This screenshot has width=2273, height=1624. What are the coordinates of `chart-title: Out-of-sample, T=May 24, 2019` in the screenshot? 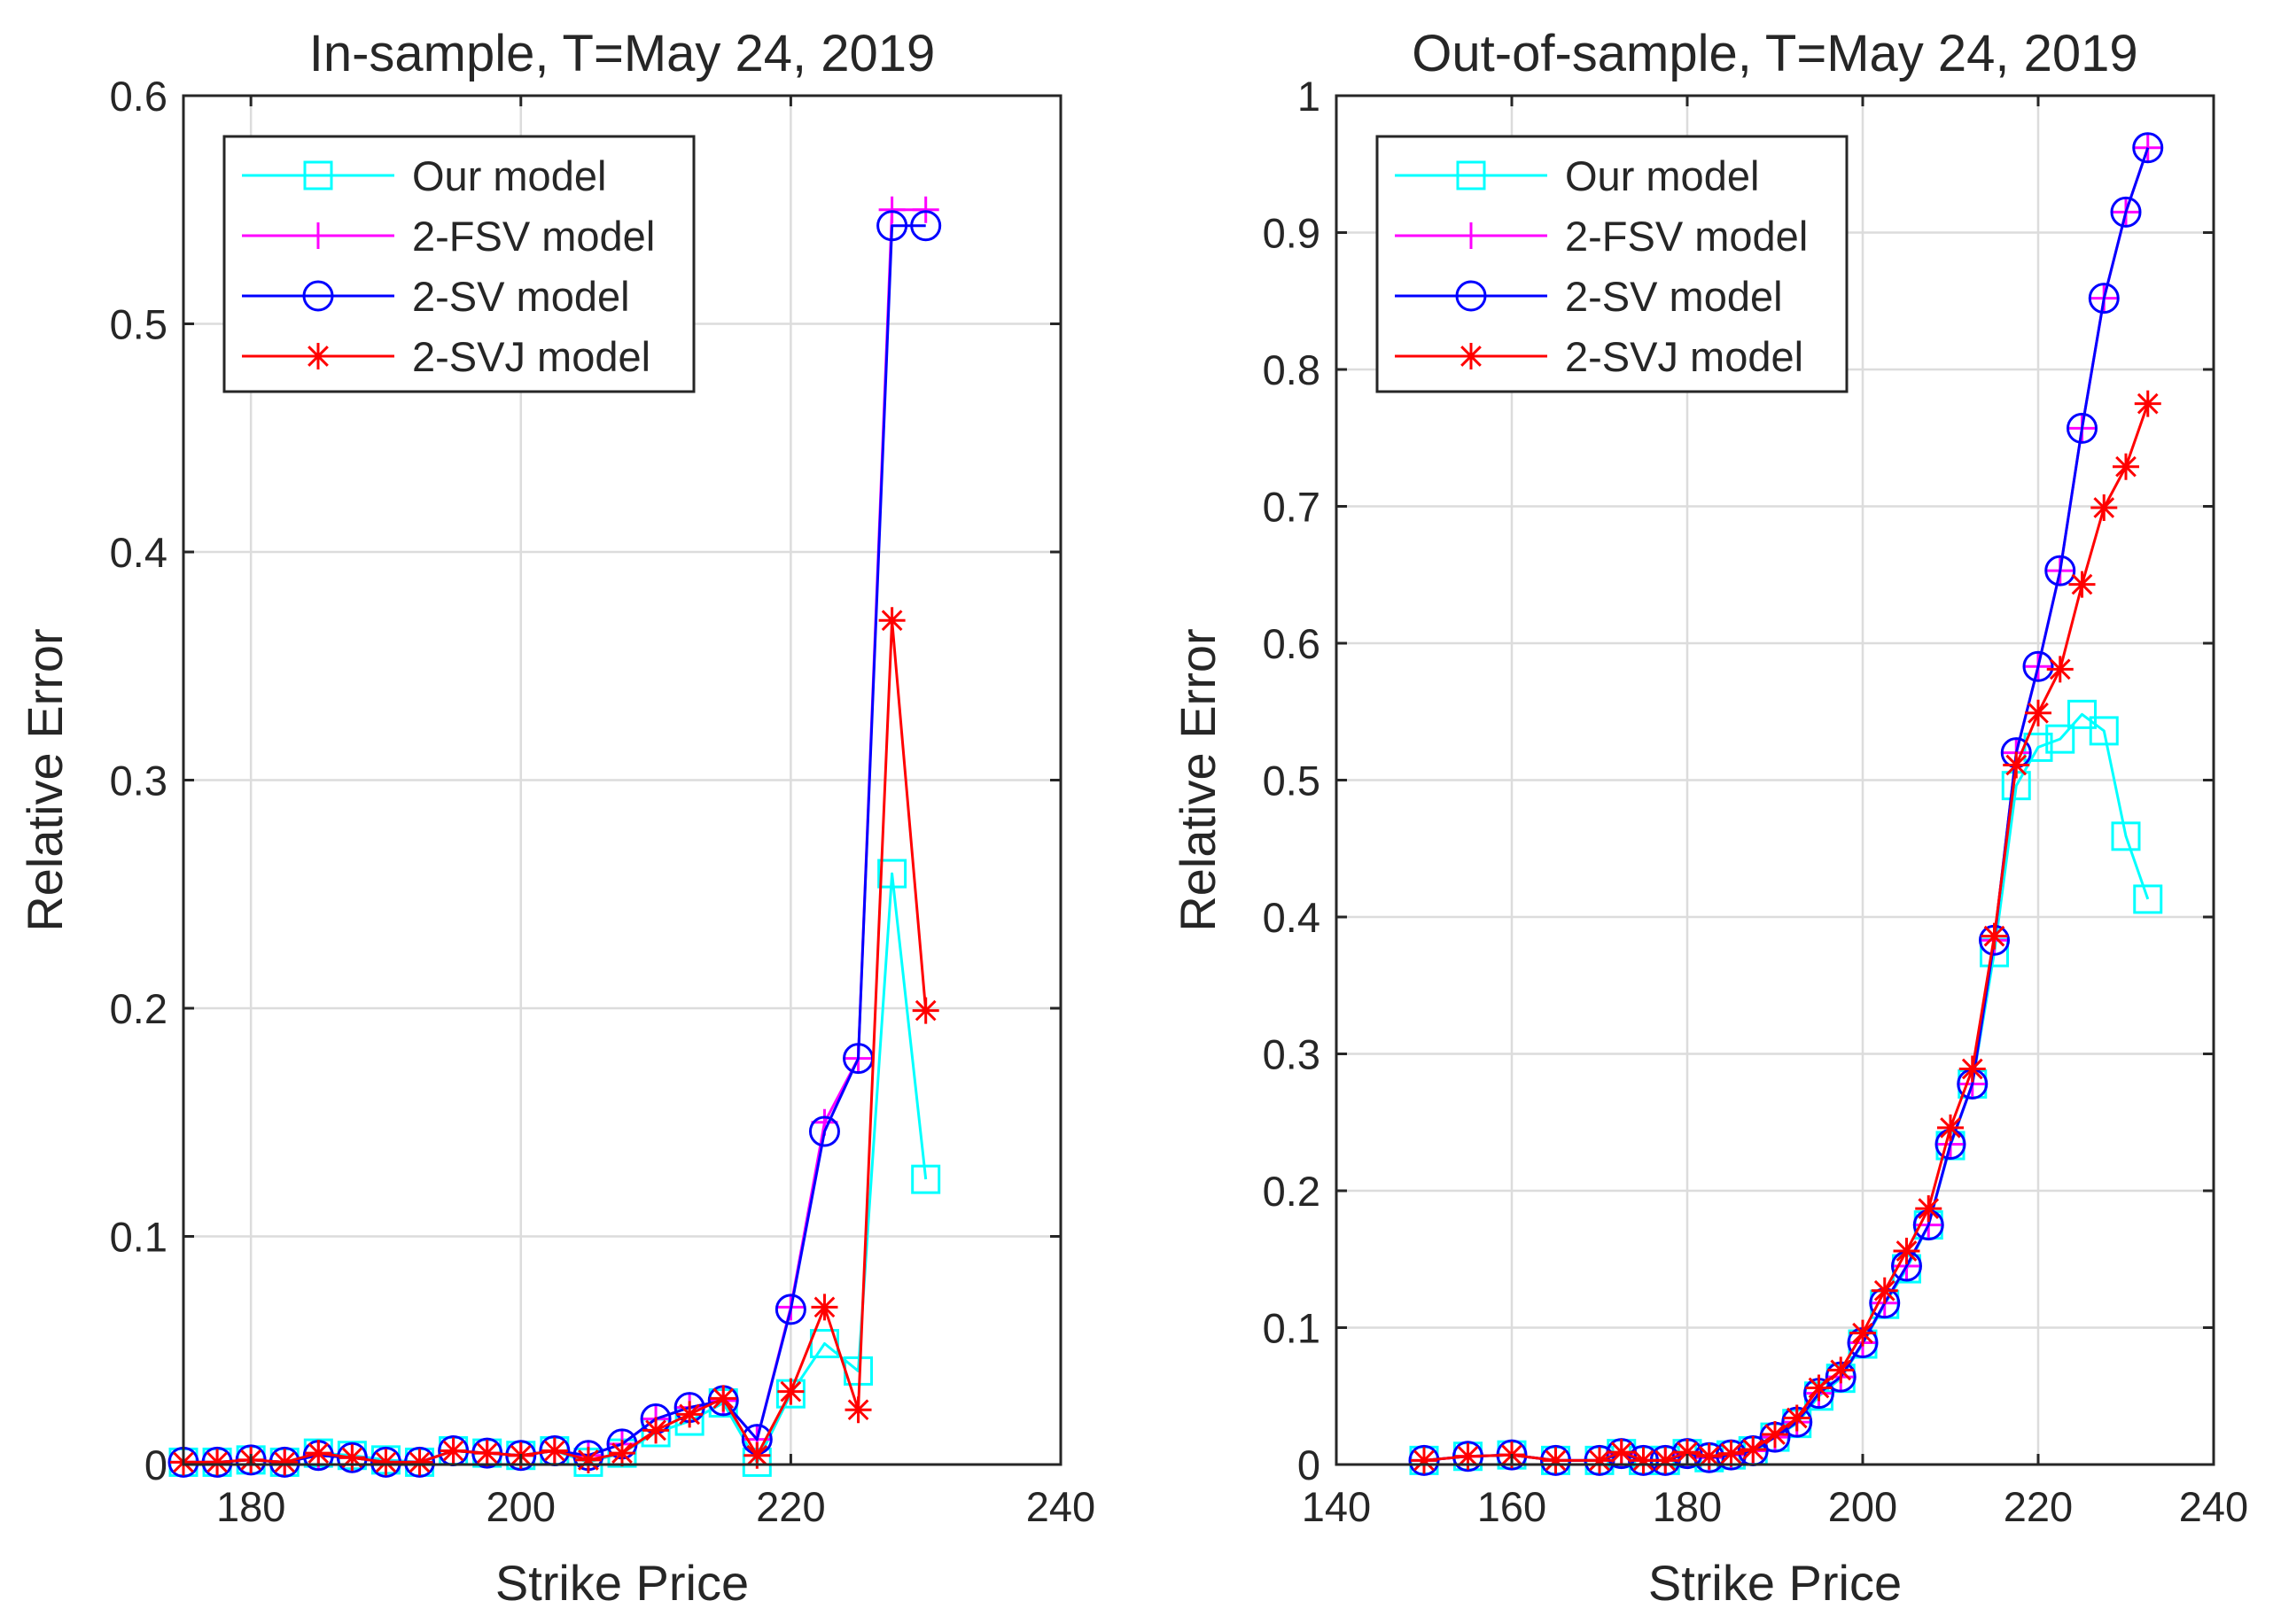 It's located at (1774, 54).